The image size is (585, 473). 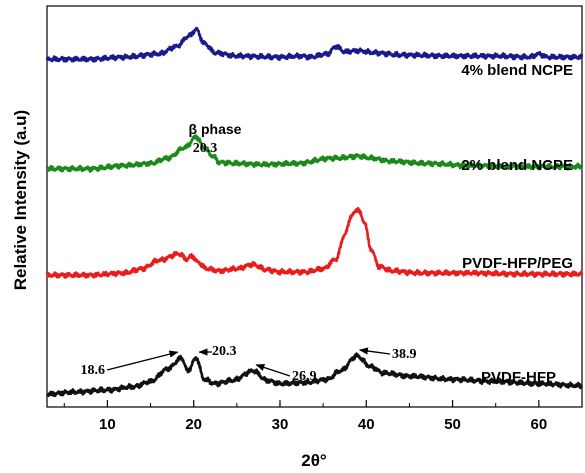 I want to click on series-line-2-blend-ncpe, so click(x=315, y=153).